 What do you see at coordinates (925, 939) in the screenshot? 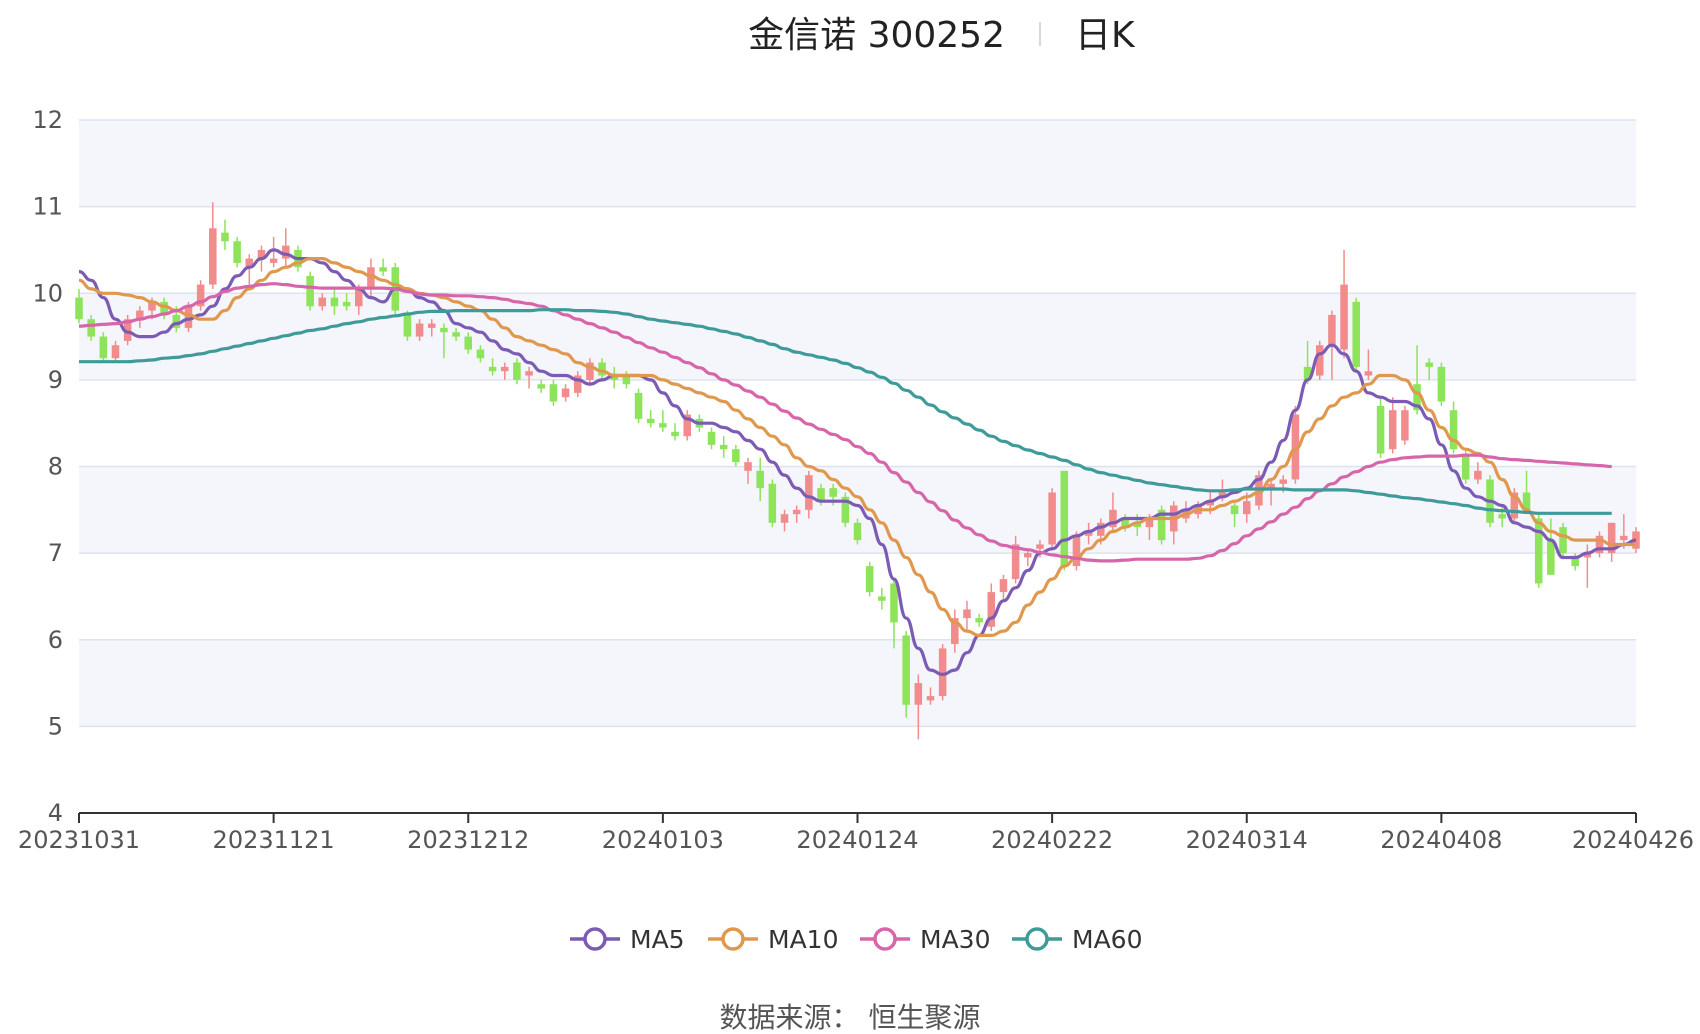
I see `legend-item-ma30: MA30` at bounding box center [925, 939].